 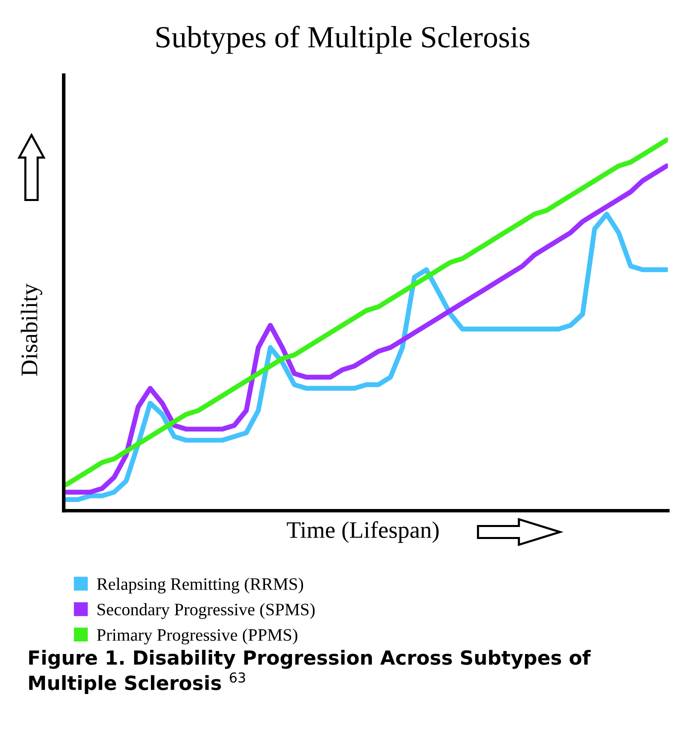 What do you see at coordinates (197, 636) in the screenshot?
I see `legend-label: Primary Progressive (PPMS)` at bounding box center [197, 636].